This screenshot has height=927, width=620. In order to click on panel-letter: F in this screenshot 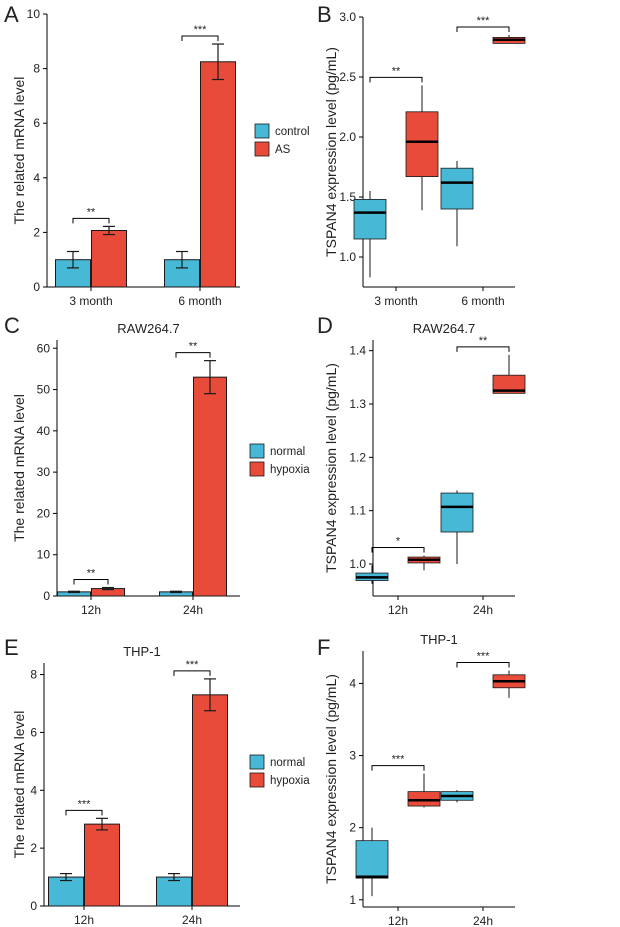, I will do `click(323, 647)`.